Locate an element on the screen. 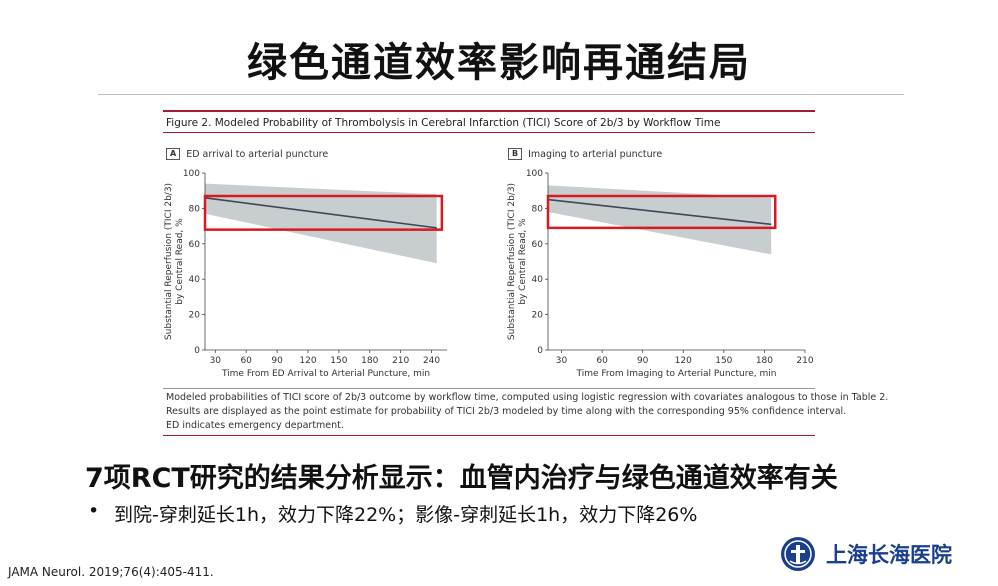 This screenshot has width=998, height=586. citation: JAMA Neurol. 2019;76(4):405-411. is located at coordinates (111, 572).